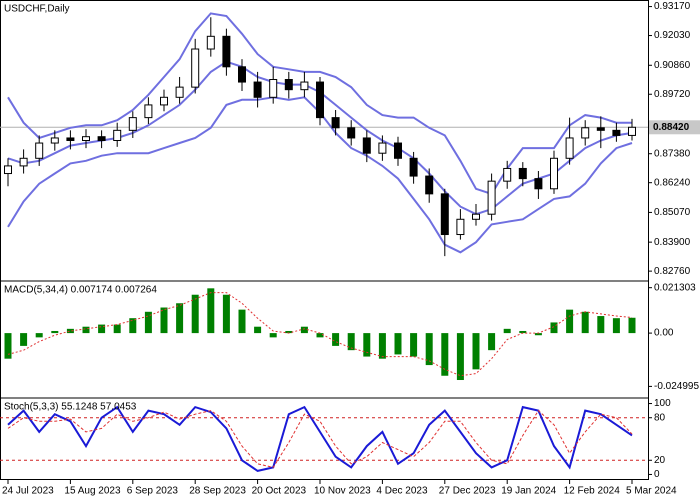 The image size is (700, 500). What do you see at coordinates (657, 474) in the screenshot?
I see `y-tick-label: 0` at bounding box center [657, 474].